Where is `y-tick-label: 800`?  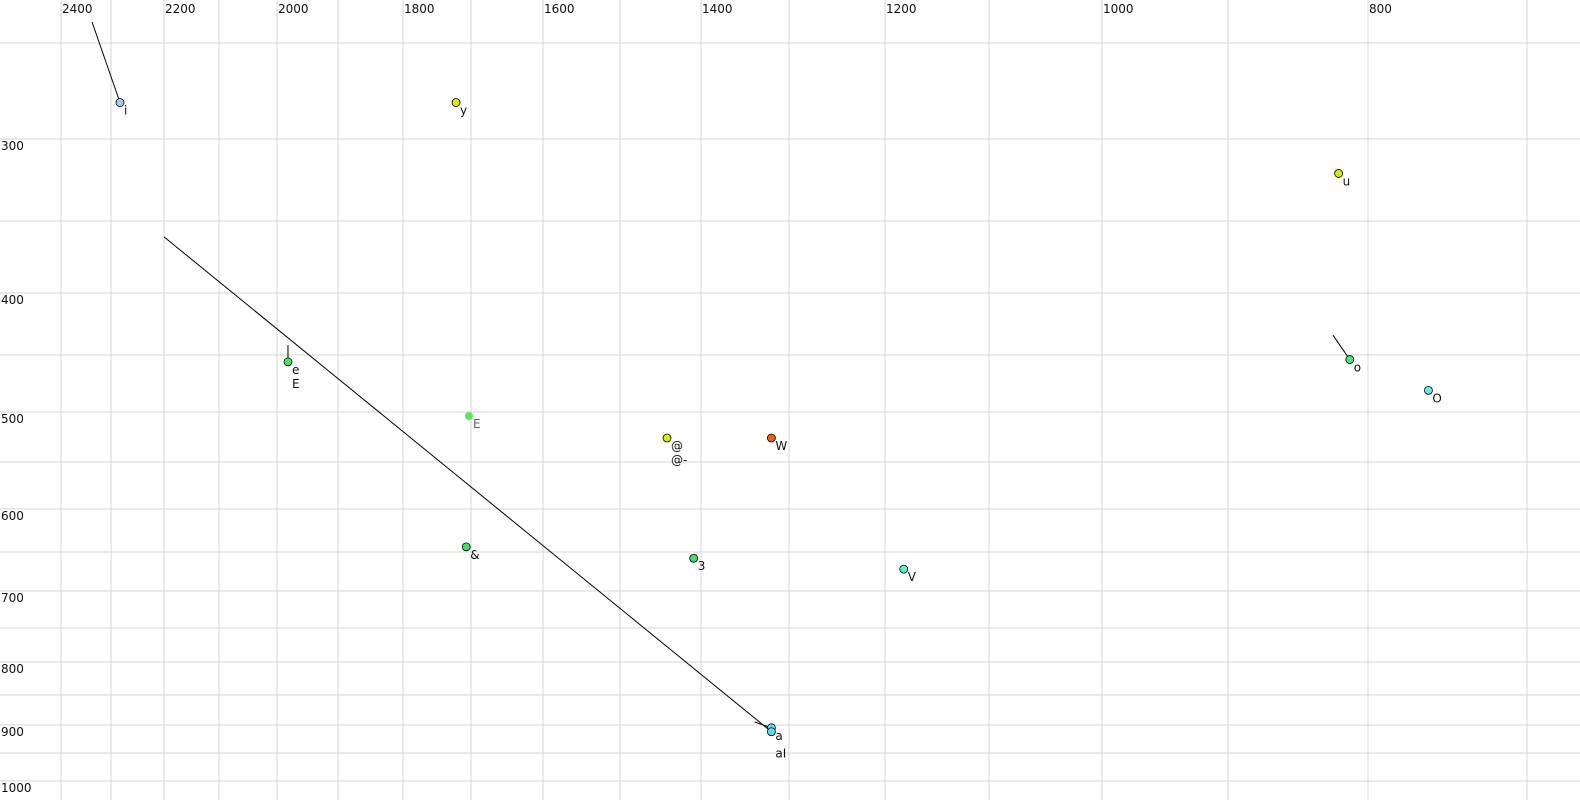
y-tick-label: 800 is located at coordinates (12, 669).